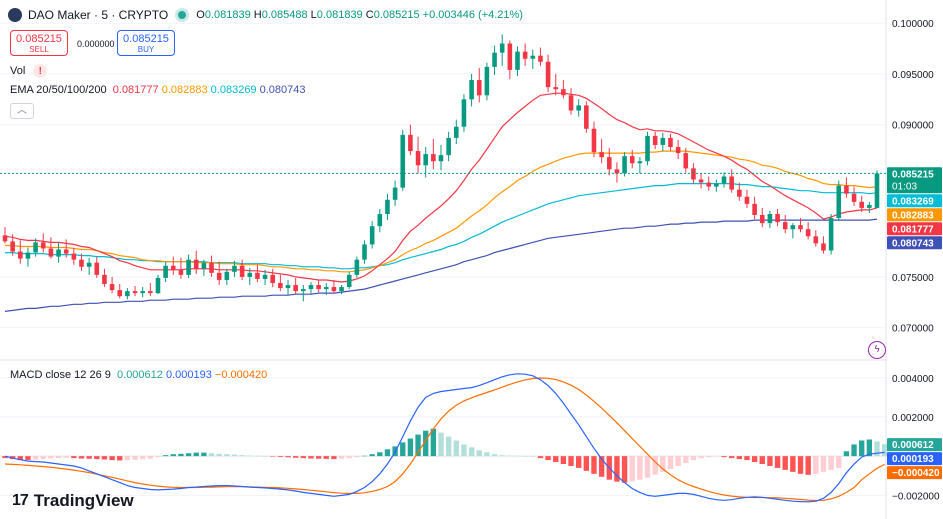  Describe the element at coordinates (39, 43) in the screenshot. I see `sell-button: 0.085215 SELL` at that location.